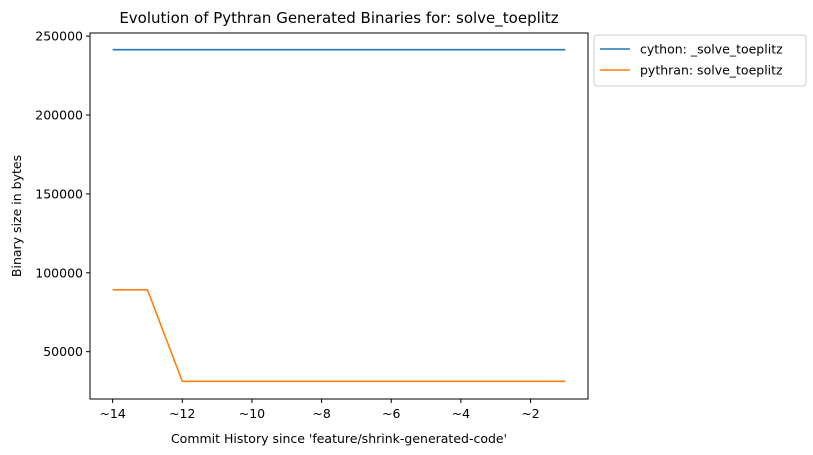 The width and height of the screenshot is (813, 455). Describe the element at coordinates (530, 413) in the screenshot. I see `x-tick-label: ~2` at that location.